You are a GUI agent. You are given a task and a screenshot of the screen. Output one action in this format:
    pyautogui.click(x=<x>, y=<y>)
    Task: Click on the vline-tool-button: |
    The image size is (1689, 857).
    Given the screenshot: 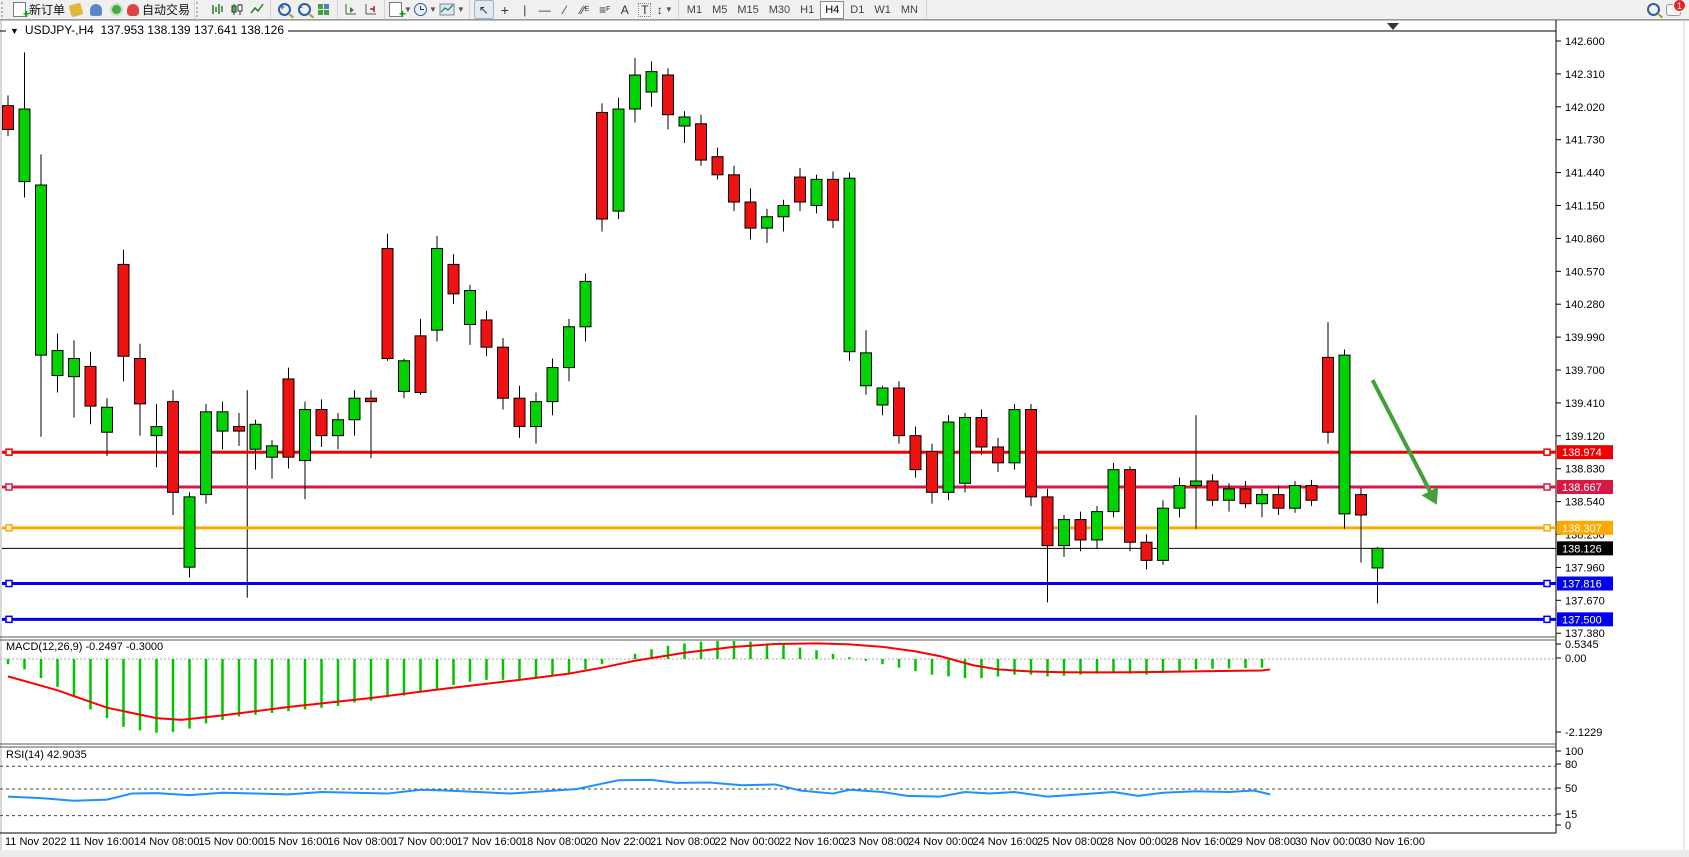 What is the action you would take?
    pyautogui.click(x=525, y=9)
    